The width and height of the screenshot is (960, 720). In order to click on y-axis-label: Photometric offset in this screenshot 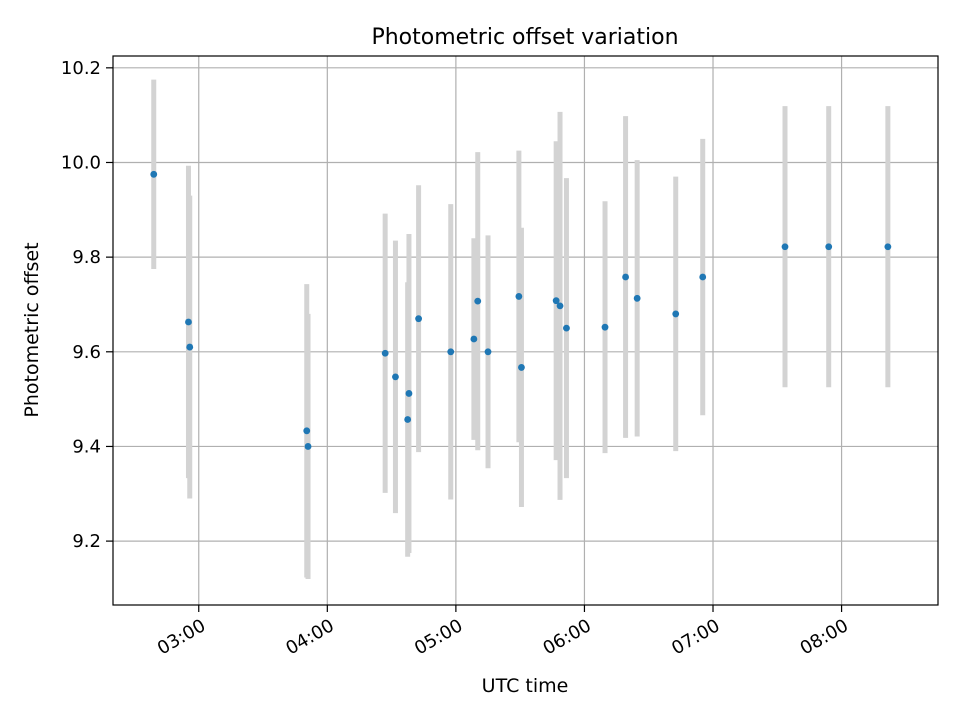, I will do `click(32, 329)`.